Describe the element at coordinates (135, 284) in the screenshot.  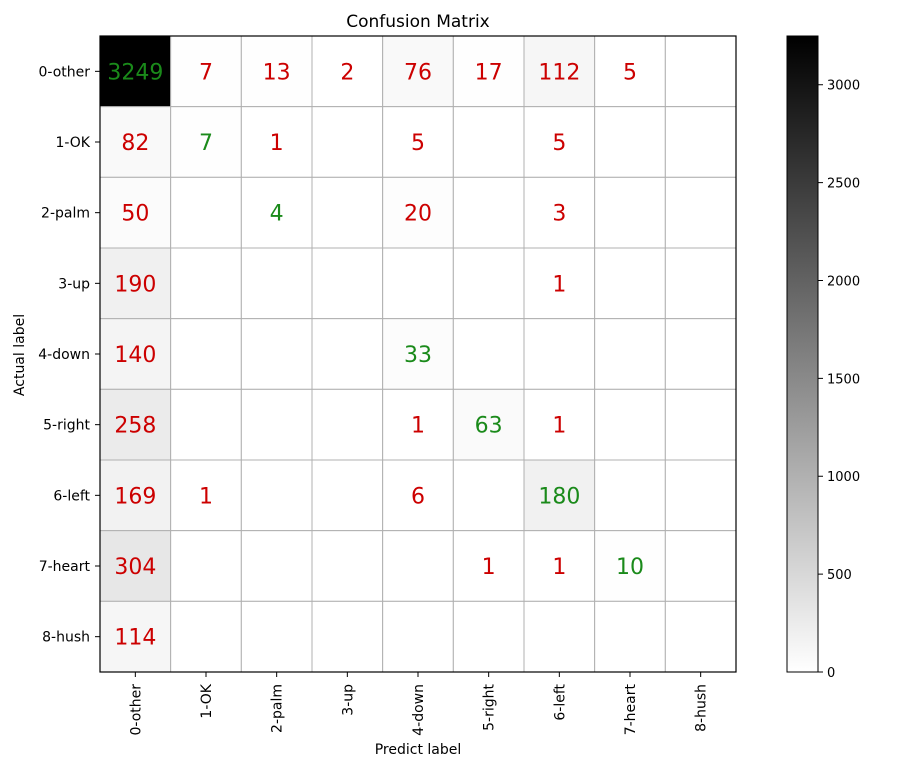
I see `cell-value-label: 190` at that location.